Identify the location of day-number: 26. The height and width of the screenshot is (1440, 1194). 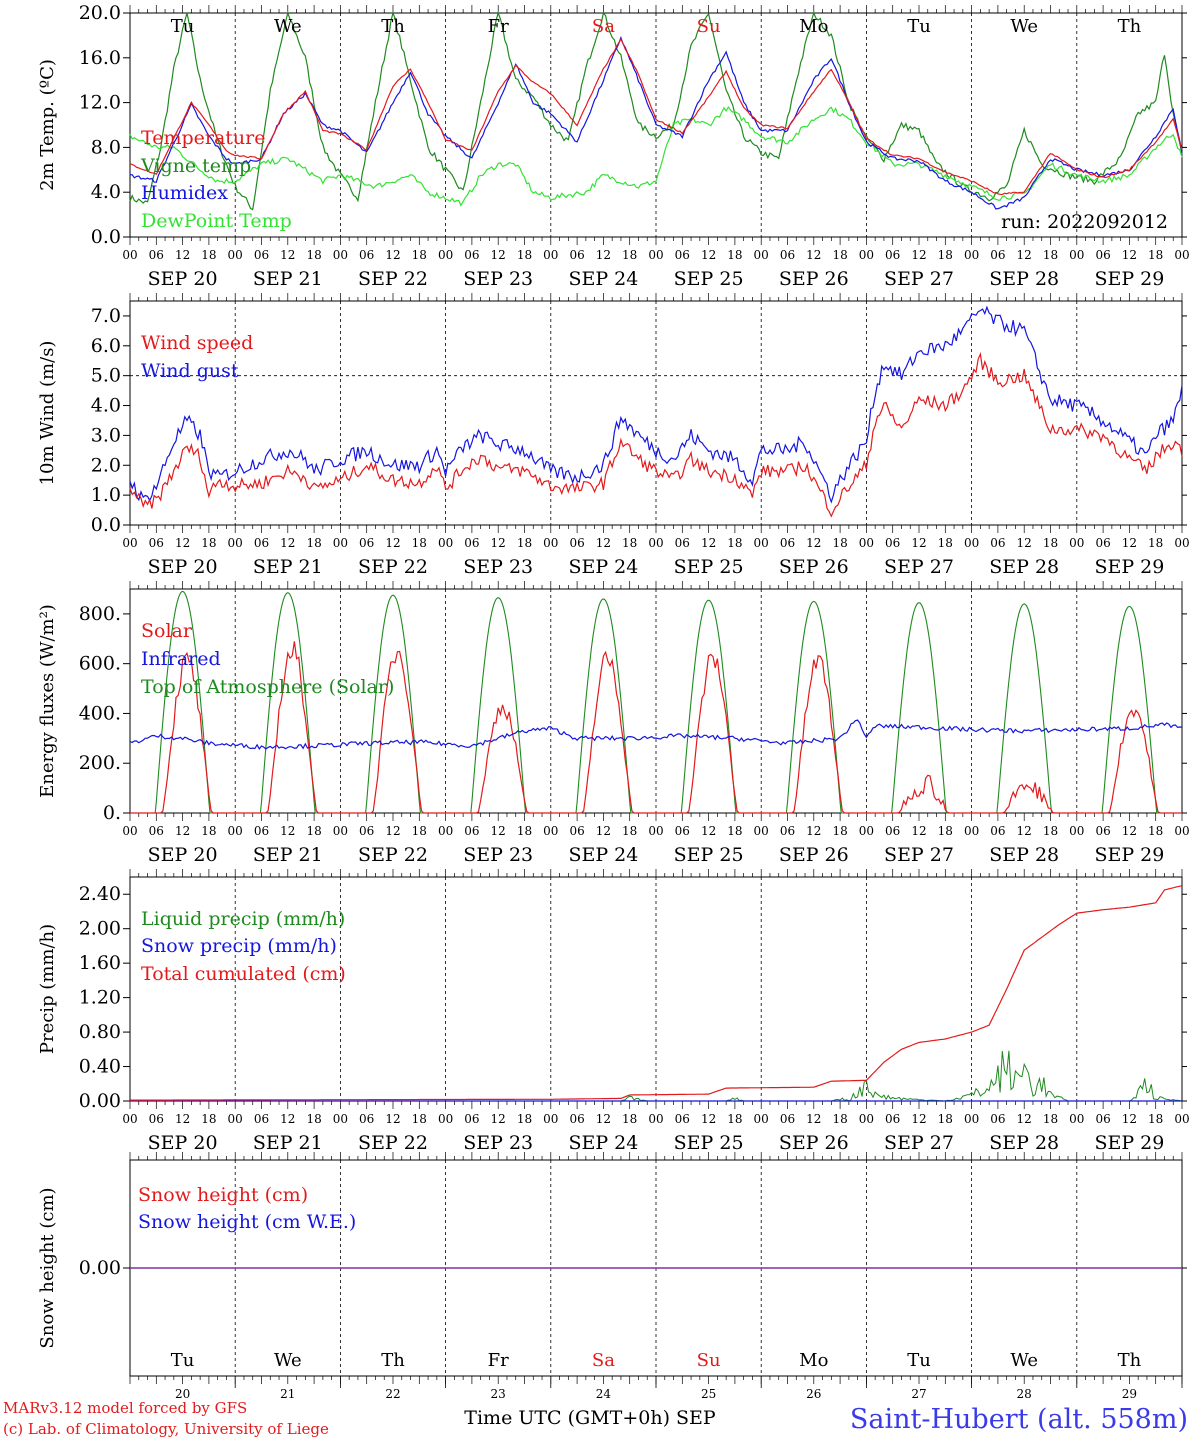
(813, 1394).